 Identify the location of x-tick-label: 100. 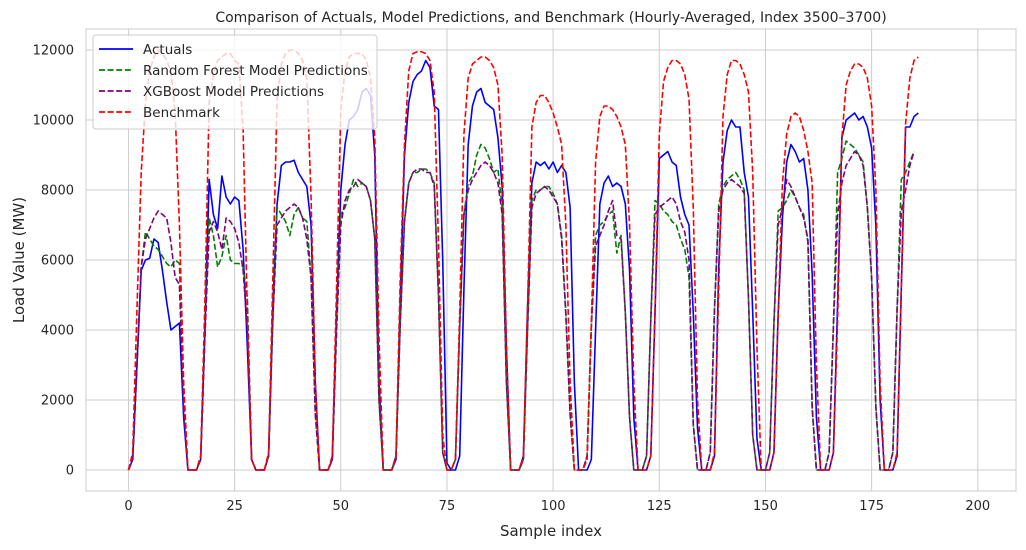
(553, 506).